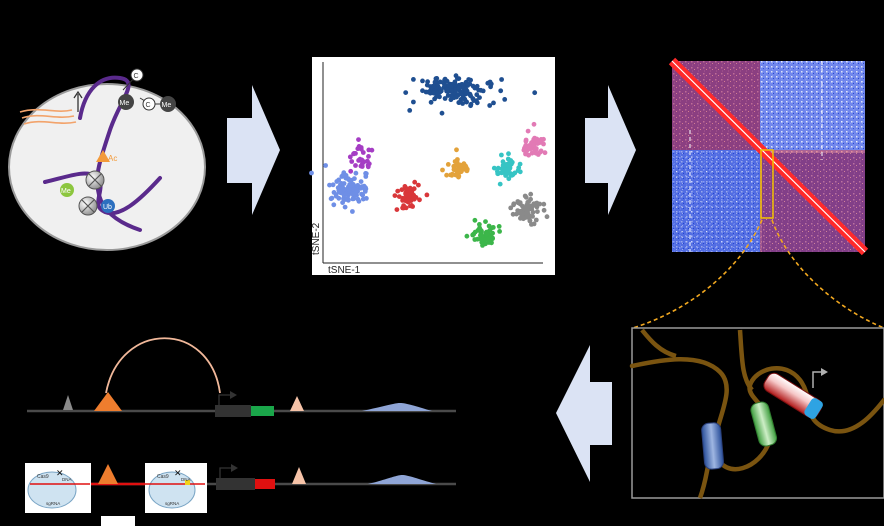 Image resolution: width=884 pixels, height=526 pixels. Describe the element at coordinates (316, 238) in the screenshot. I see `tsne-ylabel: tSNE-2` at that location.